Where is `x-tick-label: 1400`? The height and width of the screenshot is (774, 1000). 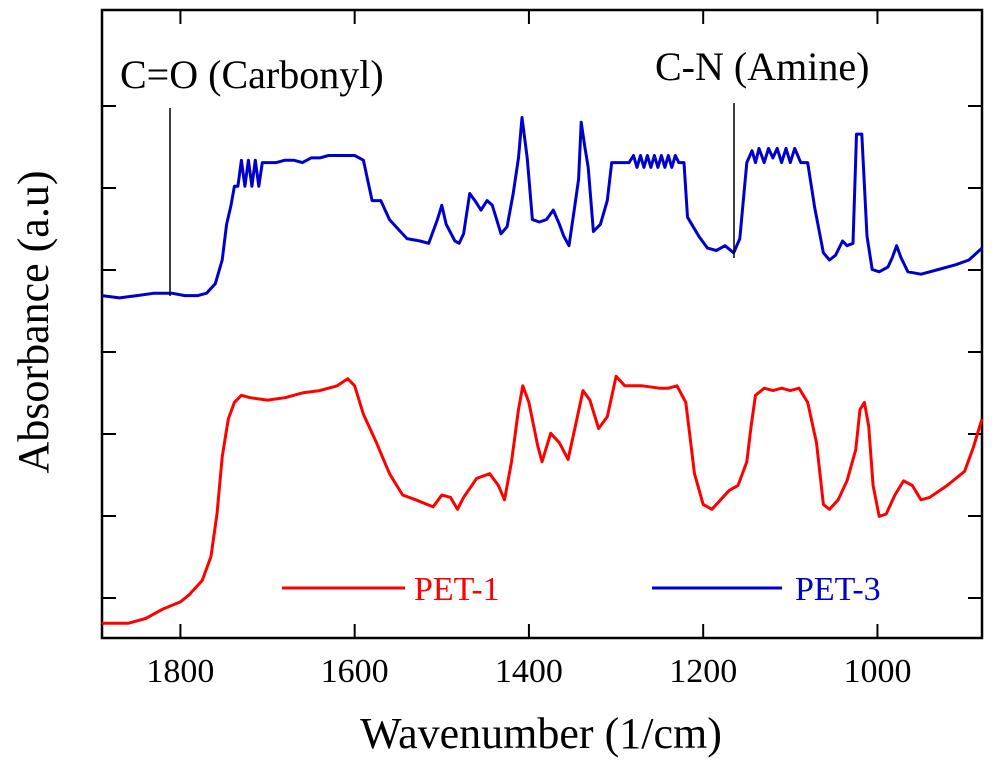 x-tick-label: 1400 is located at coordinates (529, 671).